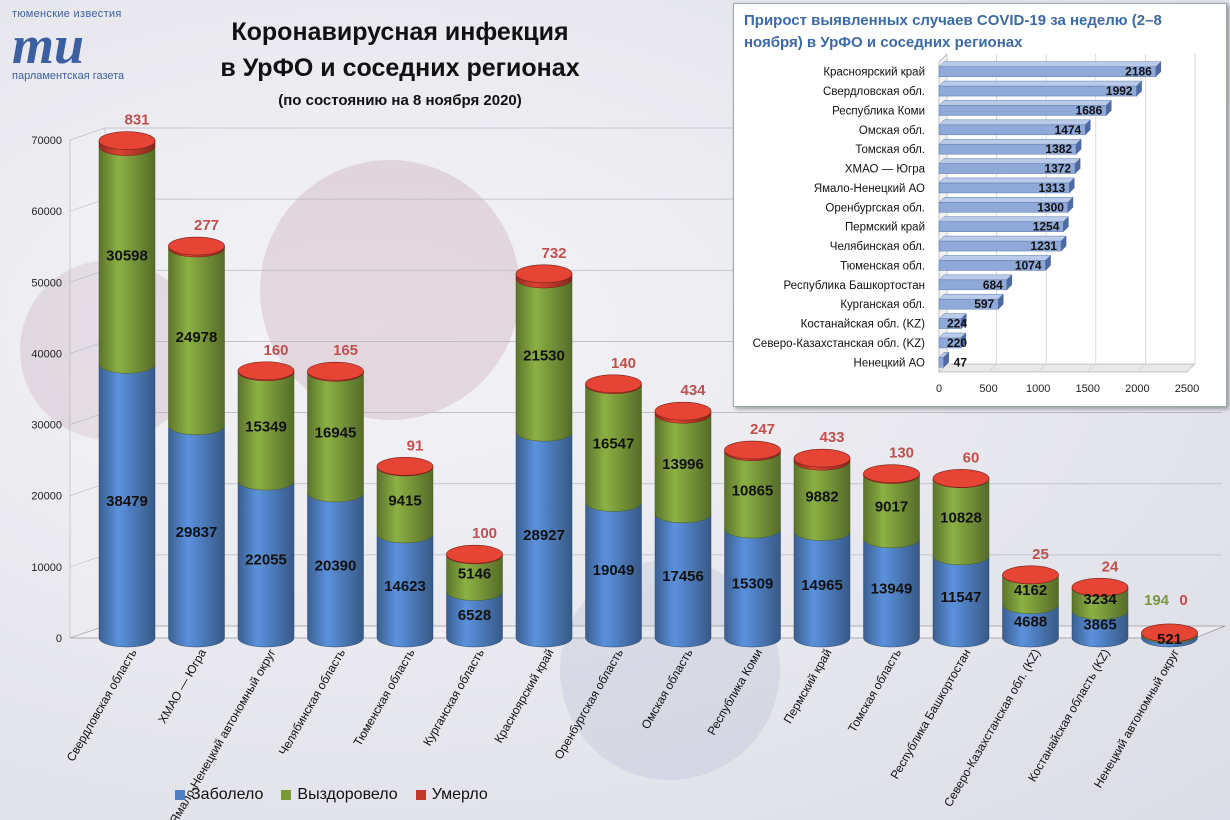 The height and width of the screenshot is (820, 1230). What do you see at coordinates (347, 794) in the screenshot?
I see `legend-label-recovered: Выздоровело` at bounding box center [347, 794].